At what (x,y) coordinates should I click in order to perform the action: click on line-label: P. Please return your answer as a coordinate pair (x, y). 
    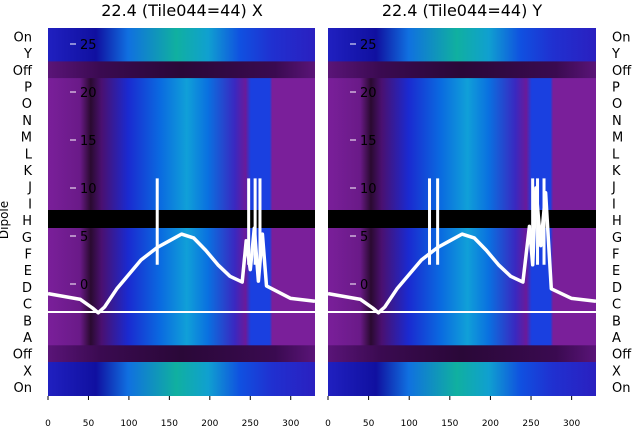
    Looking at the image, I should click on (28, 87).